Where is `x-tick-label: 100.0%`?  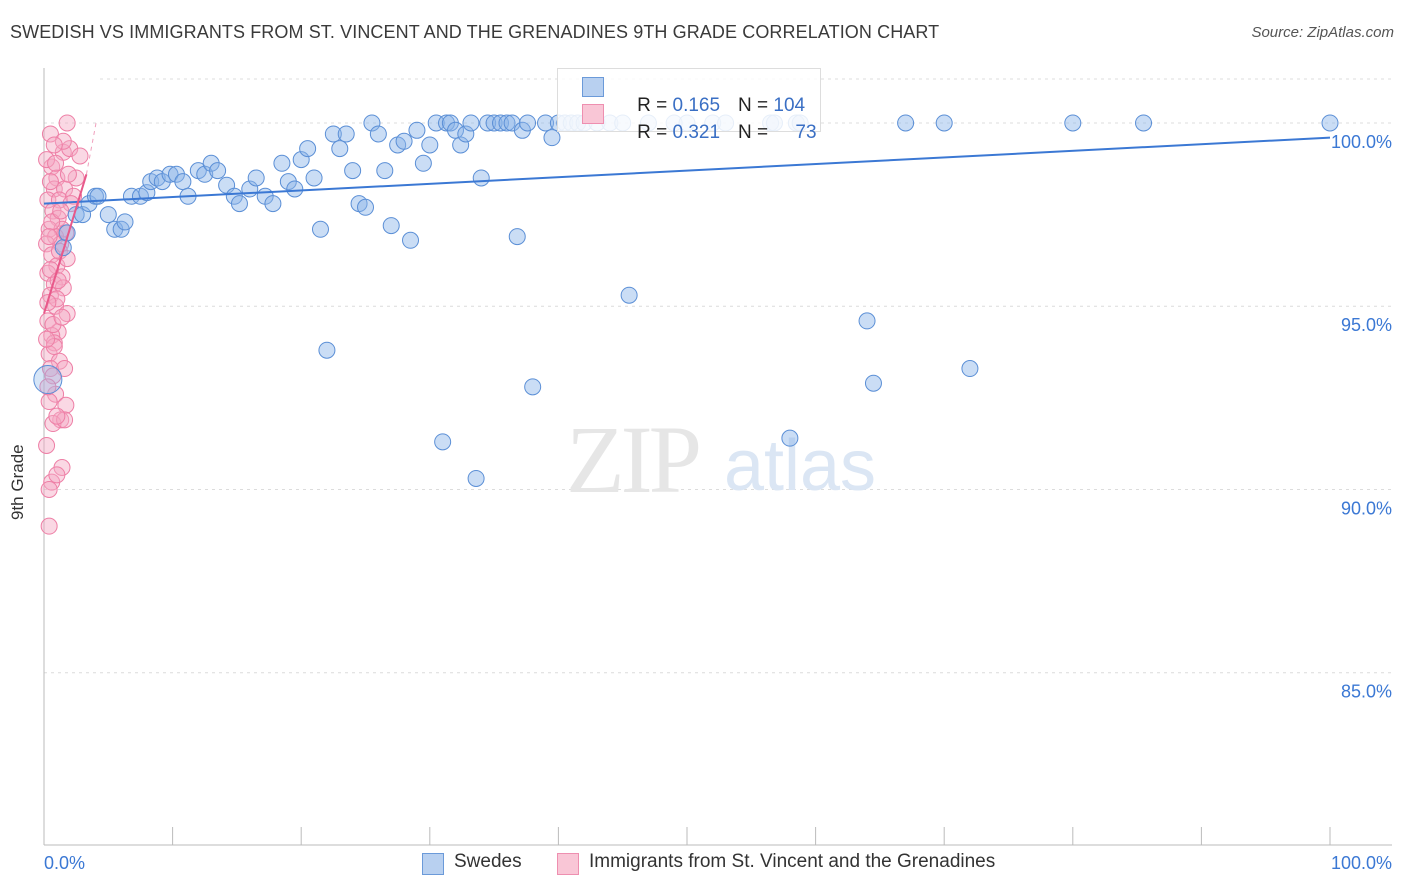
x-tick-label: 100.0% is located at coordinates (1361, 863).